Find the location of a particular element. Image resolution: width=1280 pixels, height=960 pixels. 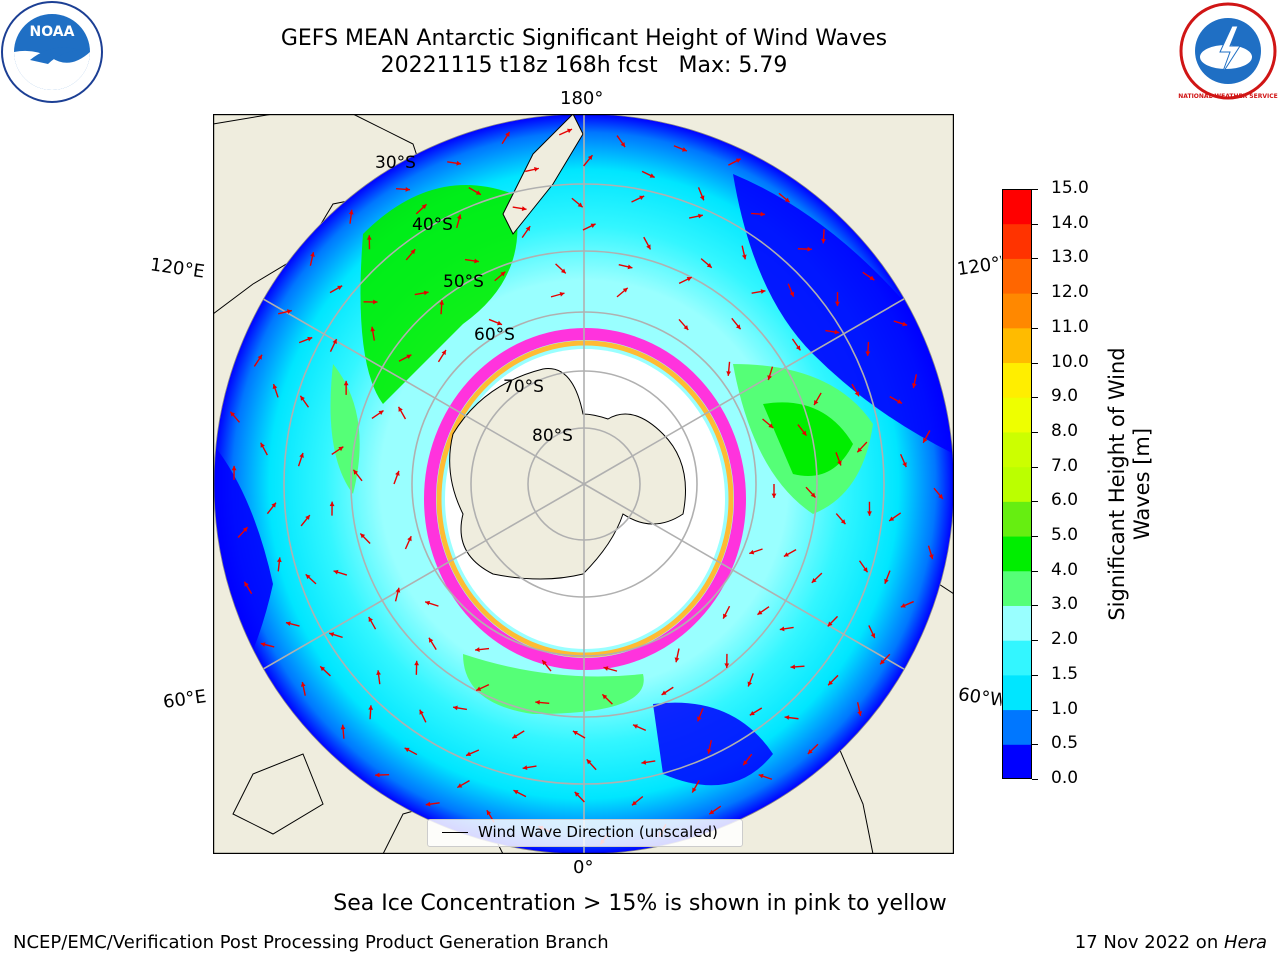

lat-label-30s: 30°S is located at coordinates (395, 163).